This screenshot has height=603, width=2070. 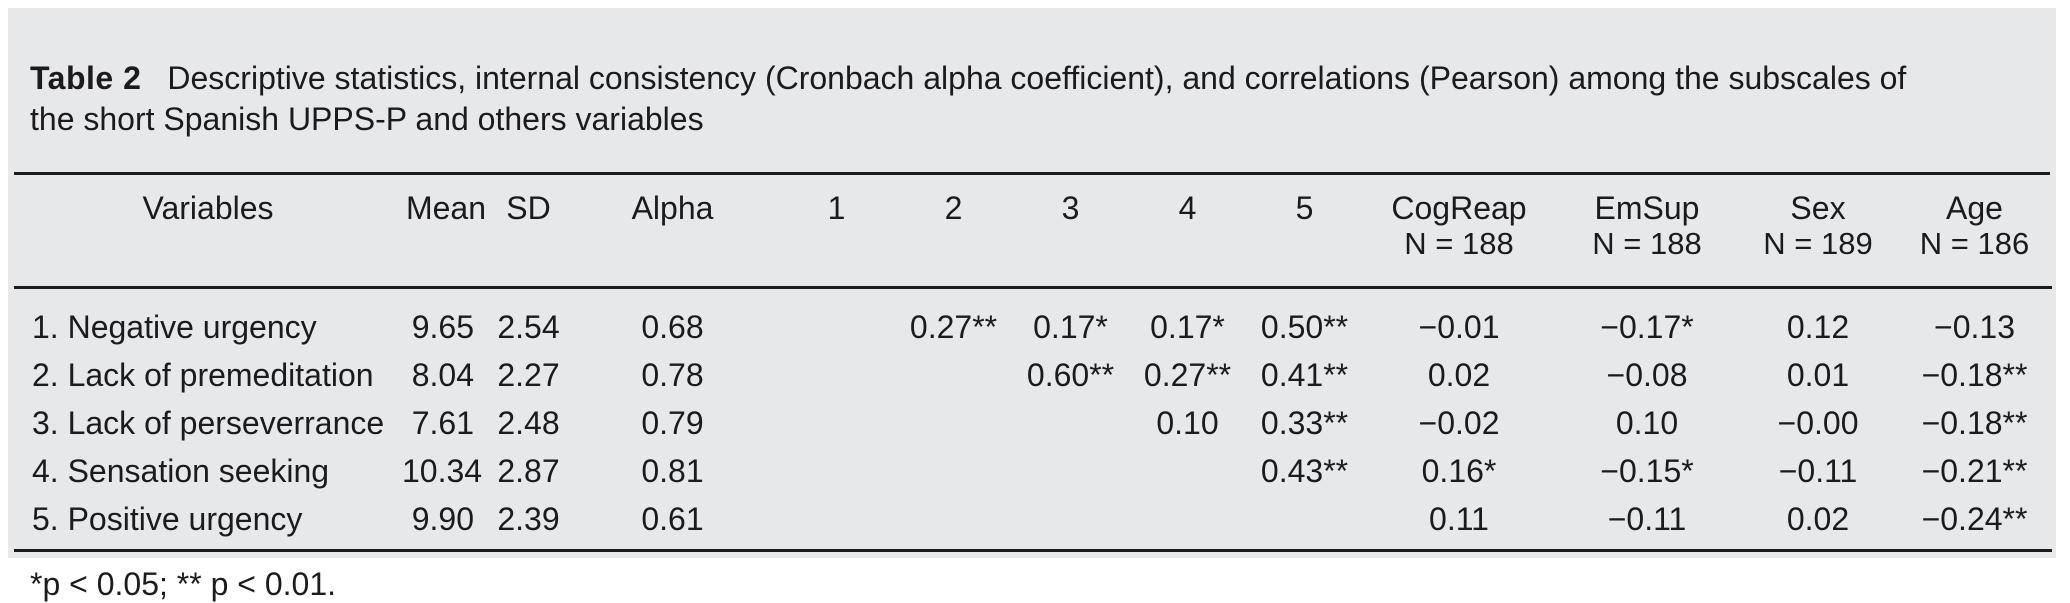 What do you see at coordinates (836, 208) in the screenshot?
I see `column-label-c1: 1` at bounding box center [836, 208].